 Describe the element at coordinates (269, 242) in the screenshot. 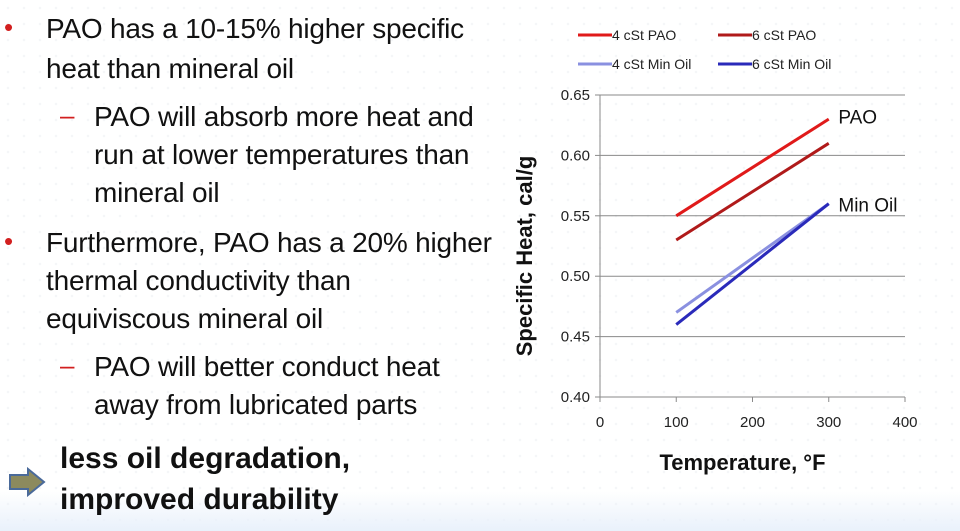

I see `bullet-2-line-1: Furthermore, PAO has a 20% higher` at that location.